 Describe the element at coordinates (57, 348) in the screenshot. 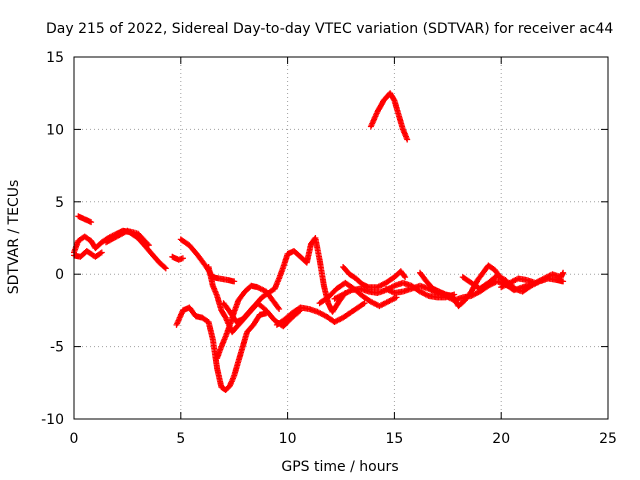

I see `y-tick-label: -5` at that location.